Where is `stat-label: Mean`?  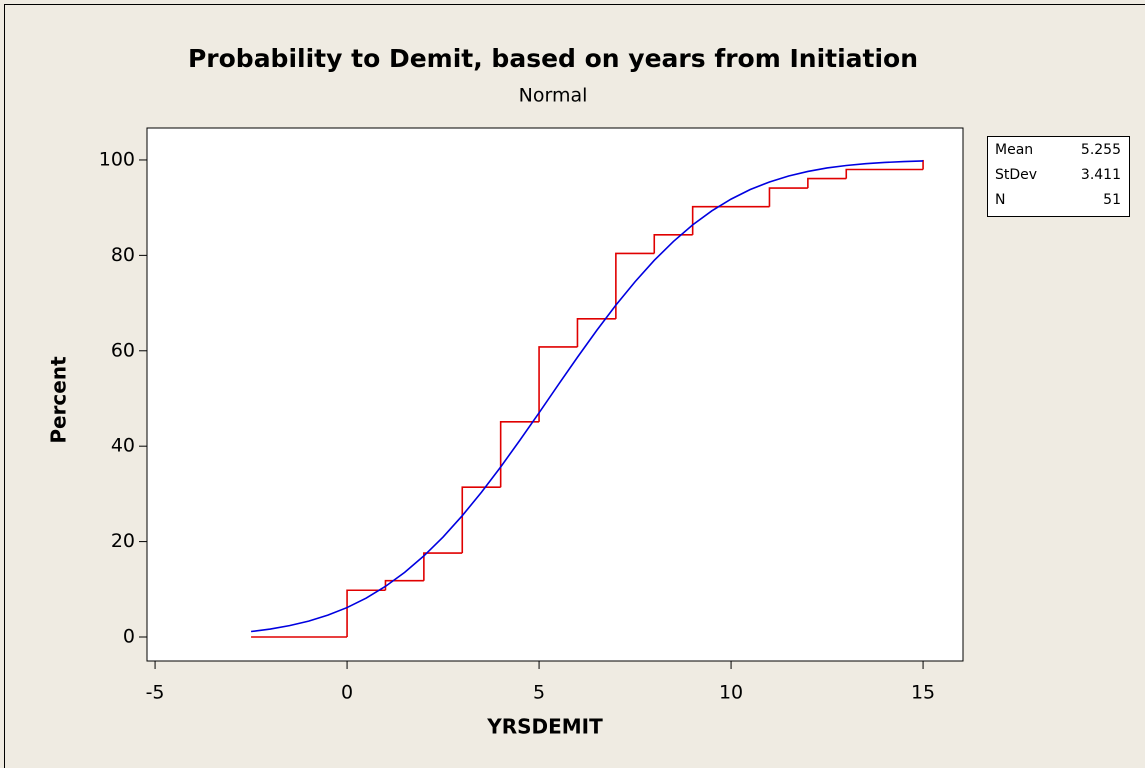 stat-label: Mean is located at coordinates (1014, 150).